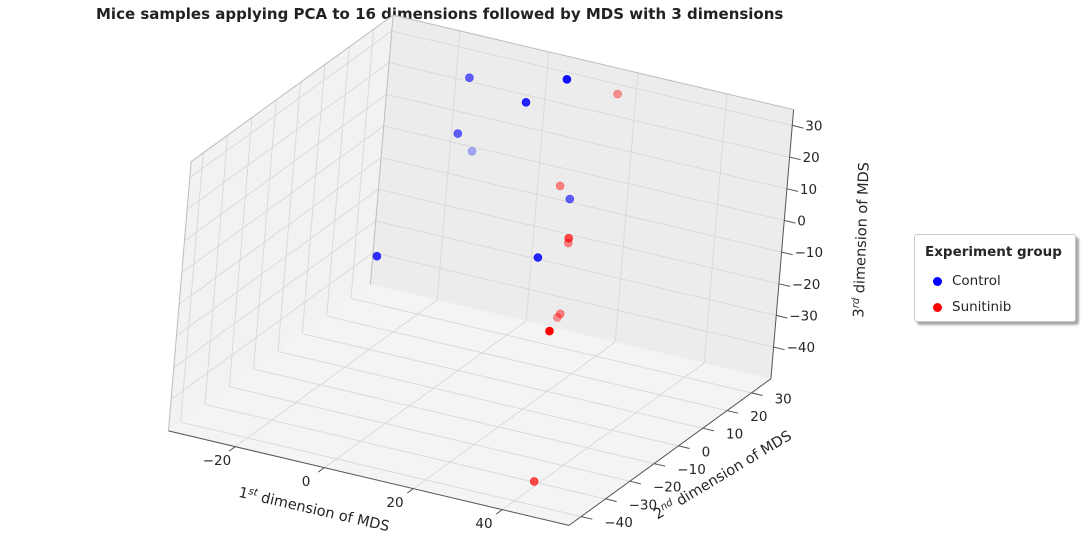  Describe the element at coordinates (573, 300) in the screenshot. I see `z-grid-back--40` at that location.